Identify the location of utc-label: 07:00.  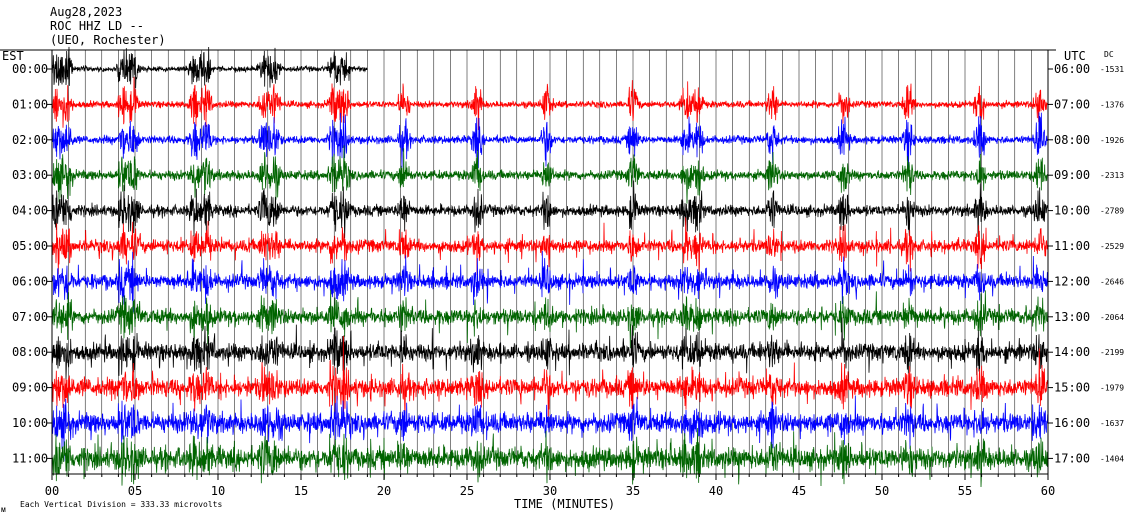
(1072, 104).